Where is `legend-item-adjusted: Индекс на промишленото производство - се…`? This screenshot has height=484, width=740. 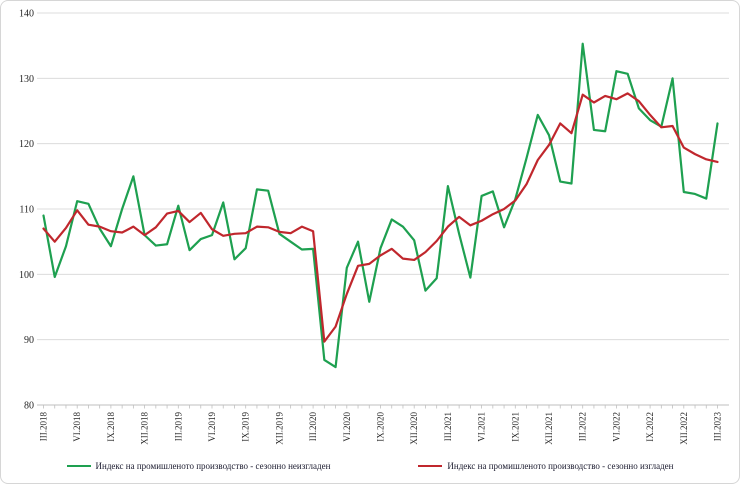 legend-item-adjusted: Индекс на промишленото производство - се… is located at coordinates (545, 466).